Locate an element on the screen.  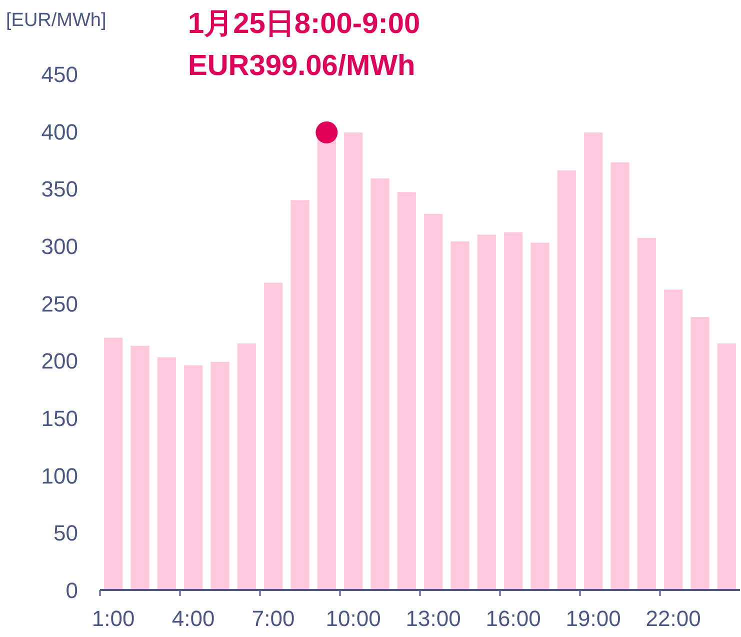
y-tick-label: 350 is located at coordinates (59, 189).